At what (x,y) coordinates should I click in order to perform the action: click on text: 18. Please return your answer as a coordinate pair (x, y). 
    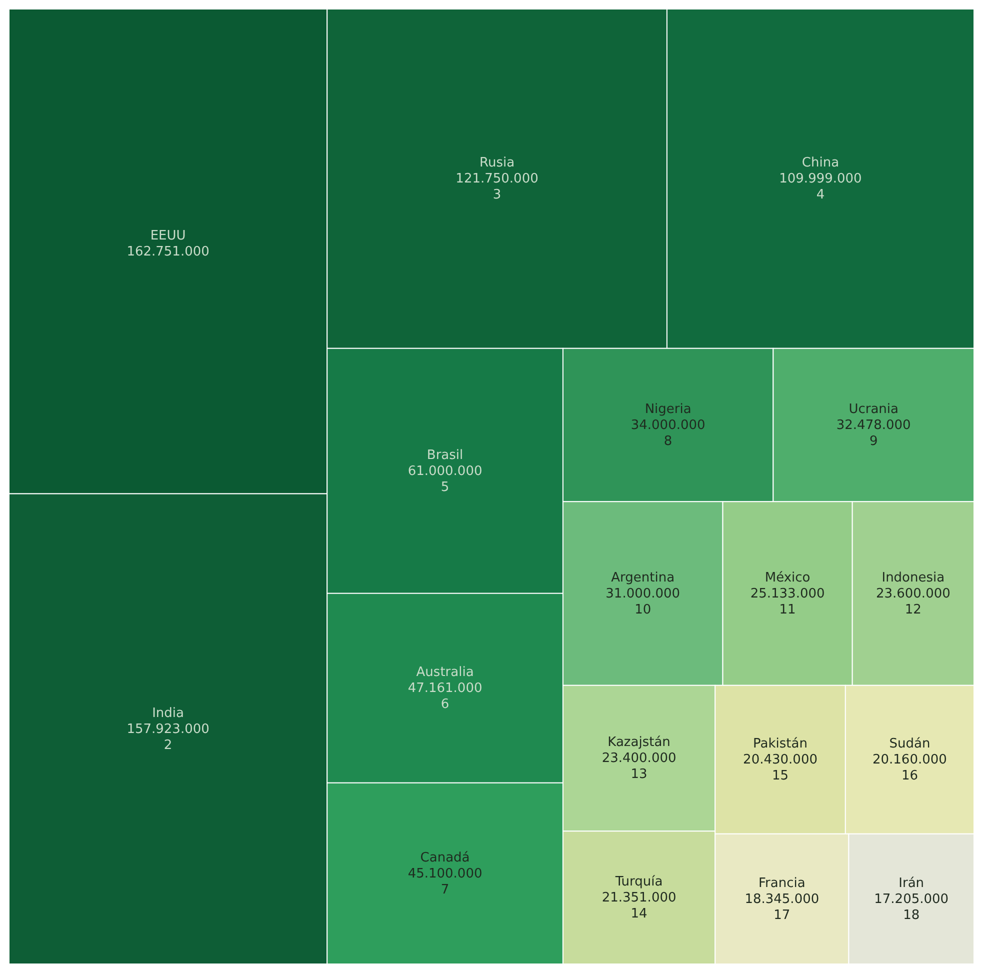
    Looking at the image, I should click on (911, 915).